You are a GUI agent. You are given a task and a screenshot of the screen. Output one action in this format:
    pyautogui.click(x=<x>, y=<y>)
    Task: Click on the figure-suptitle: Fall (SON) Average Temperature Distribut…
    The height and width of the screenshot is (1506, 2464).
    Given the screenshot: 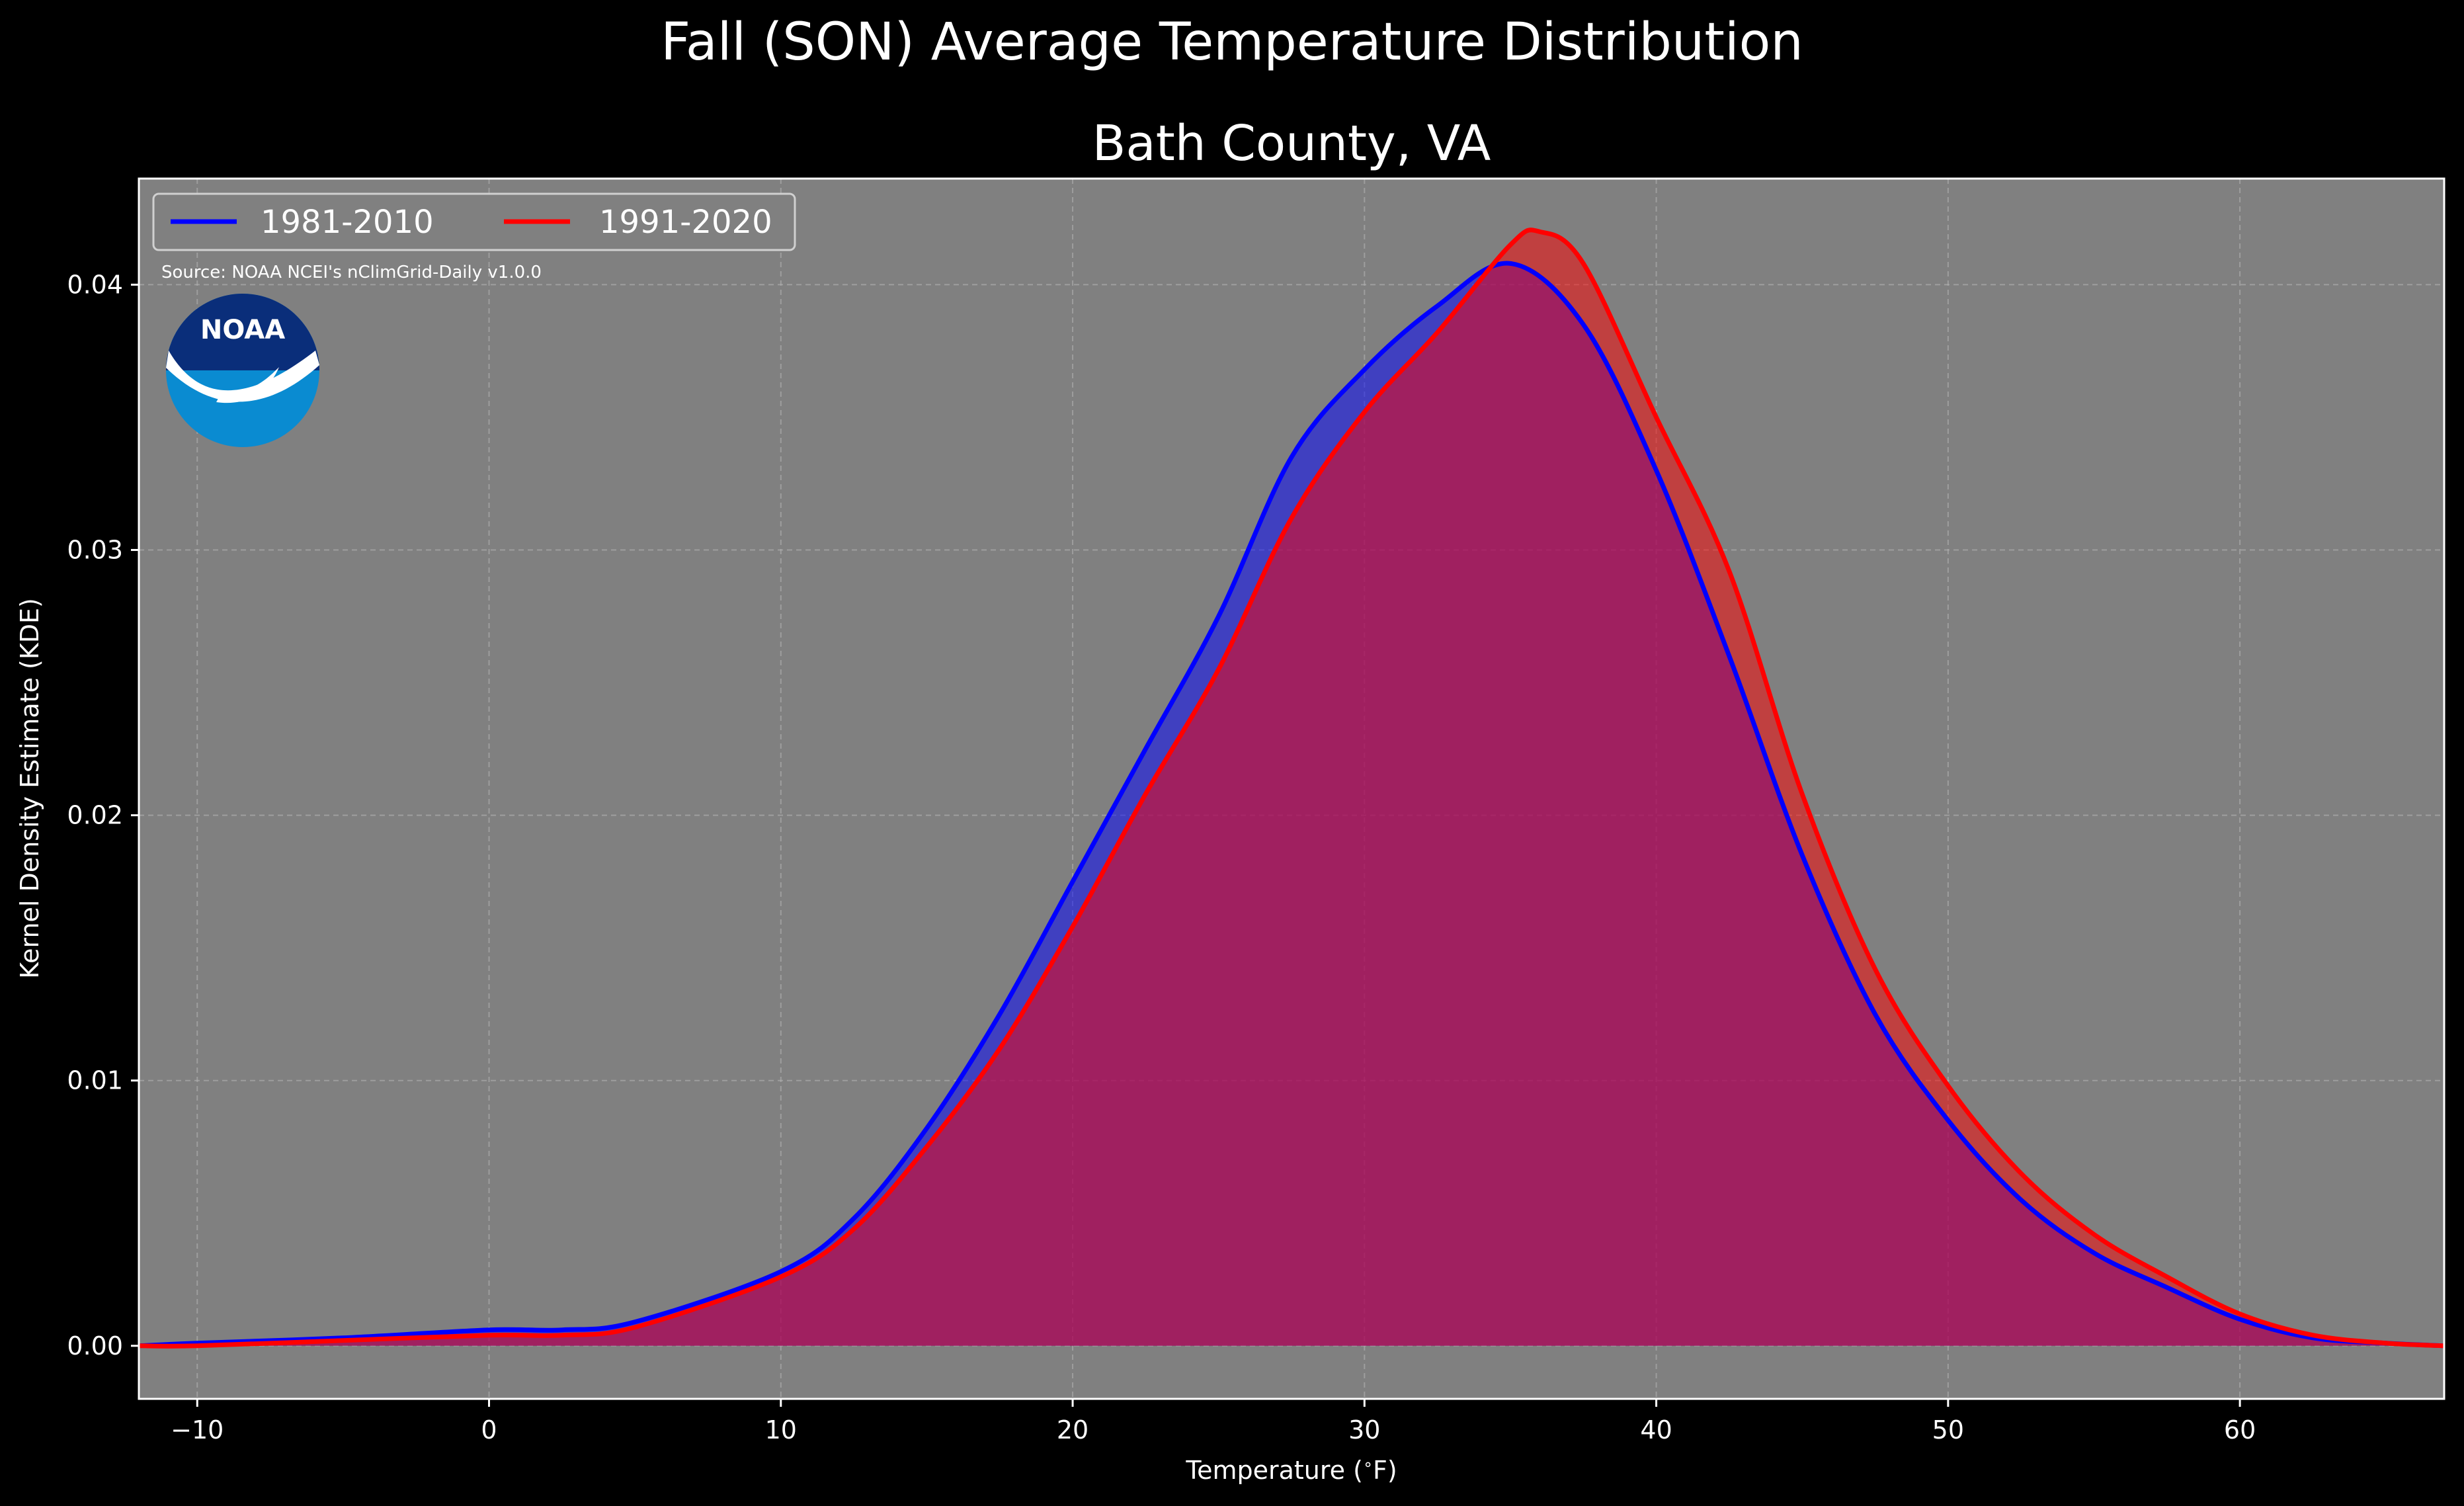 What is the action you would take?
    pyautogui.click(x=1232, y=43)
    